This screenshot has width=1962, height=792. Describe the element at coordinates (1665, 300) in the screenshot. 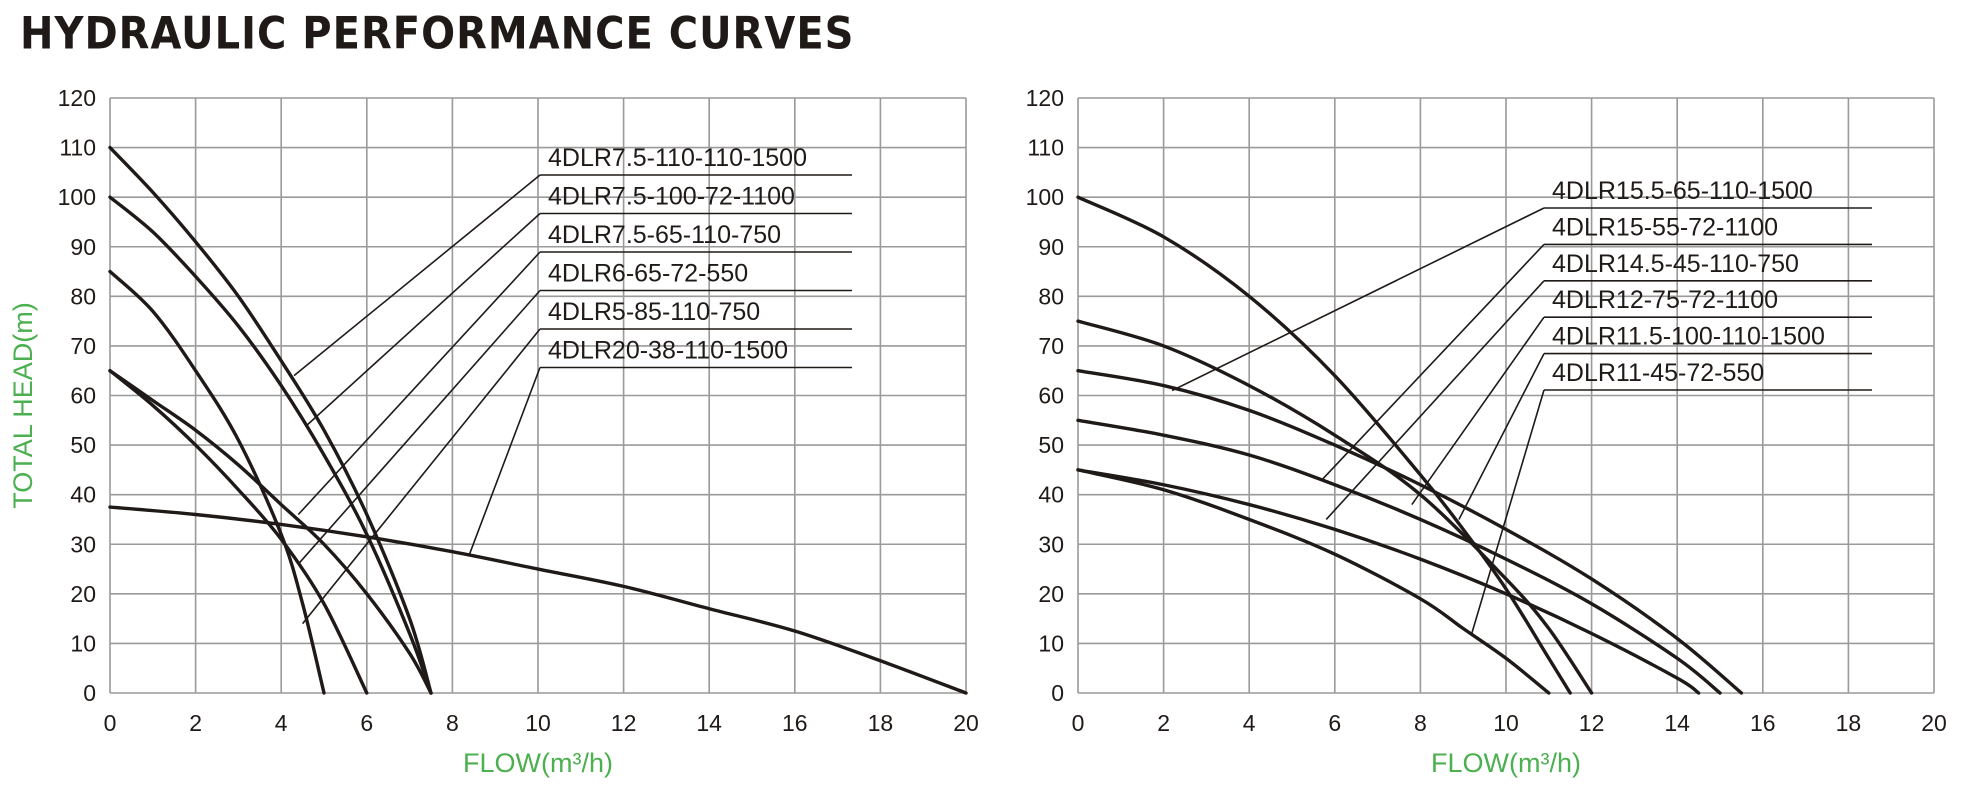

I see `legend-label: 4DLR12-75-72-1100` at that location.